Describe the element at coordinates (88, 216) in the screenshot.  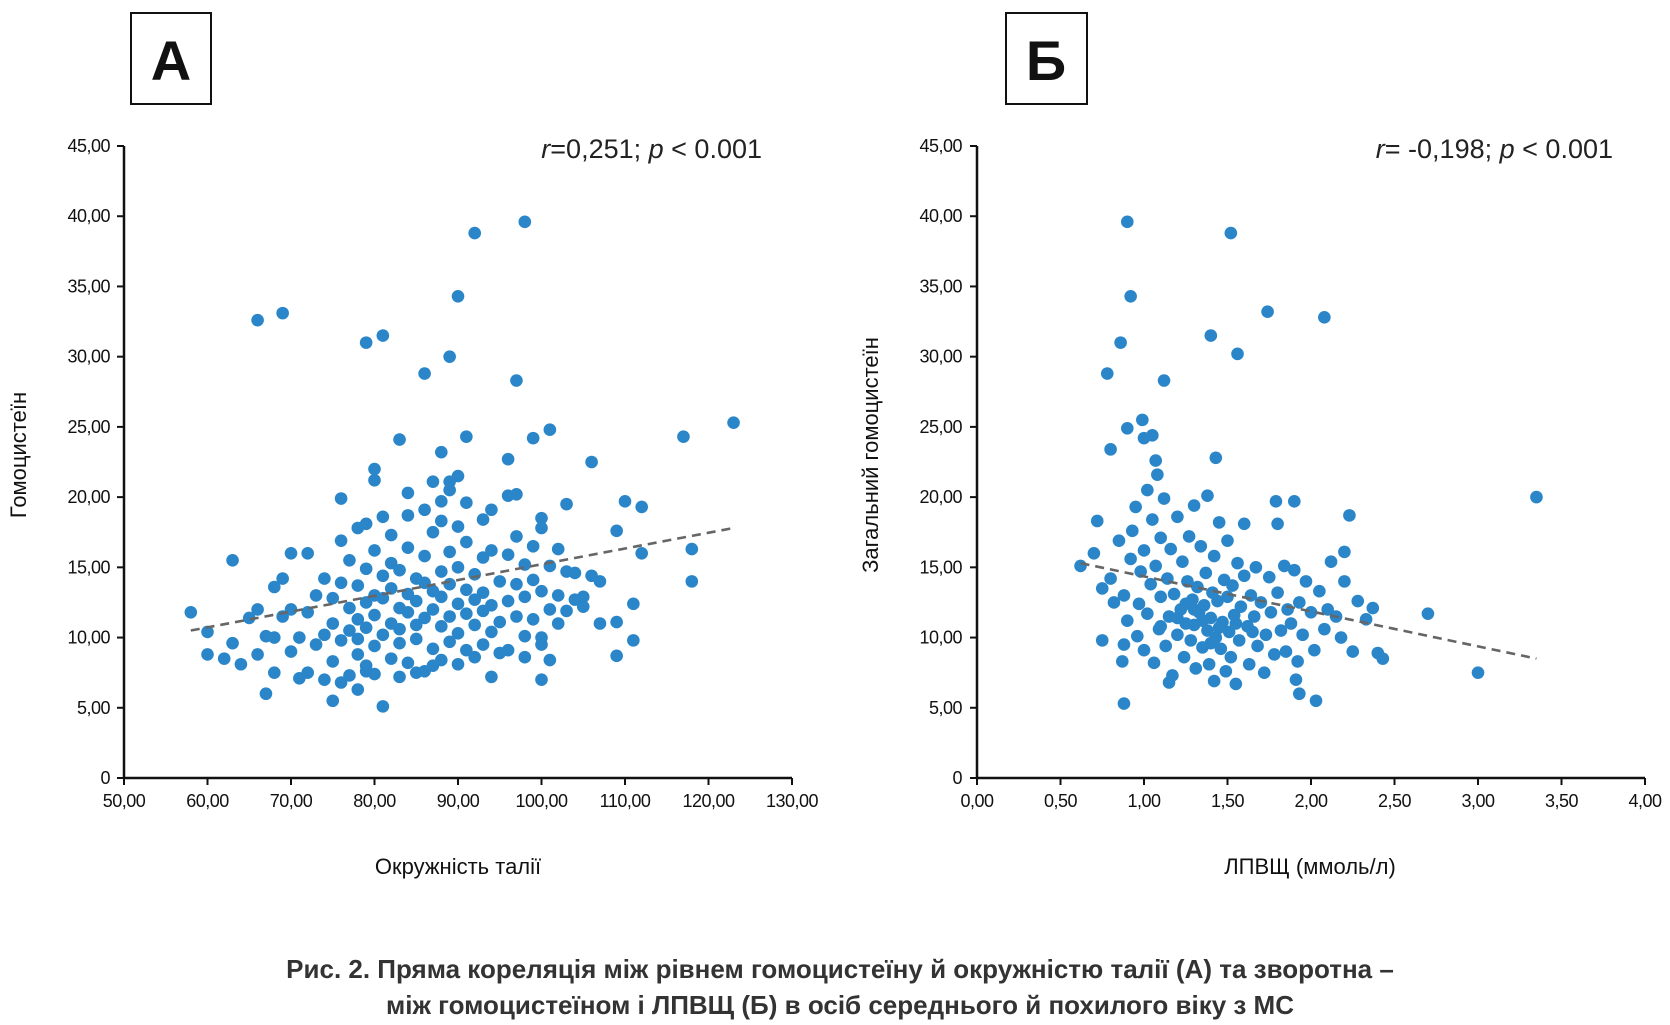
I see `y-tick-label: 40,00` at that location.